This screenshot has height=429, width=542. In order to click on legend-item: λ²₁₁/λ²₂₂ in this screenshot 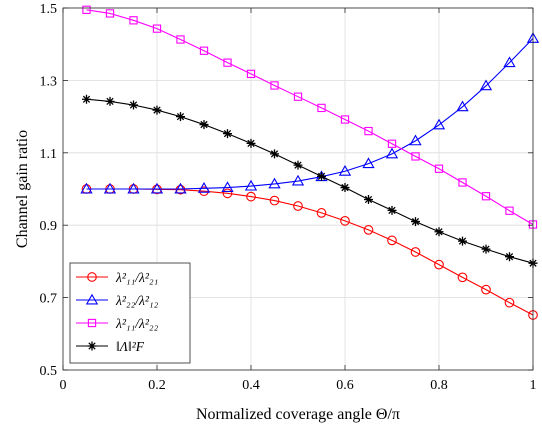, I will do `click(117, 323)`.